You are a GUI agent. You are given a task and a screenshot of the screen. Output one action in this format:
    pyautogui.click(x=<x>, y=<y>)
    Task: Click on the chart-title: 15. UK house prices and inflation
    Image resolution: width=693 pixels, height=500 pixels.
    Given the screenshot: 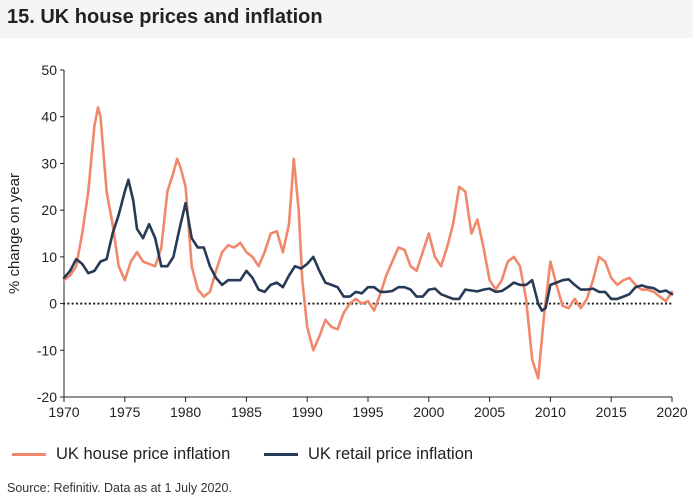 What is the action you would take?
    pyautogui.click(x=165, y=17)
    